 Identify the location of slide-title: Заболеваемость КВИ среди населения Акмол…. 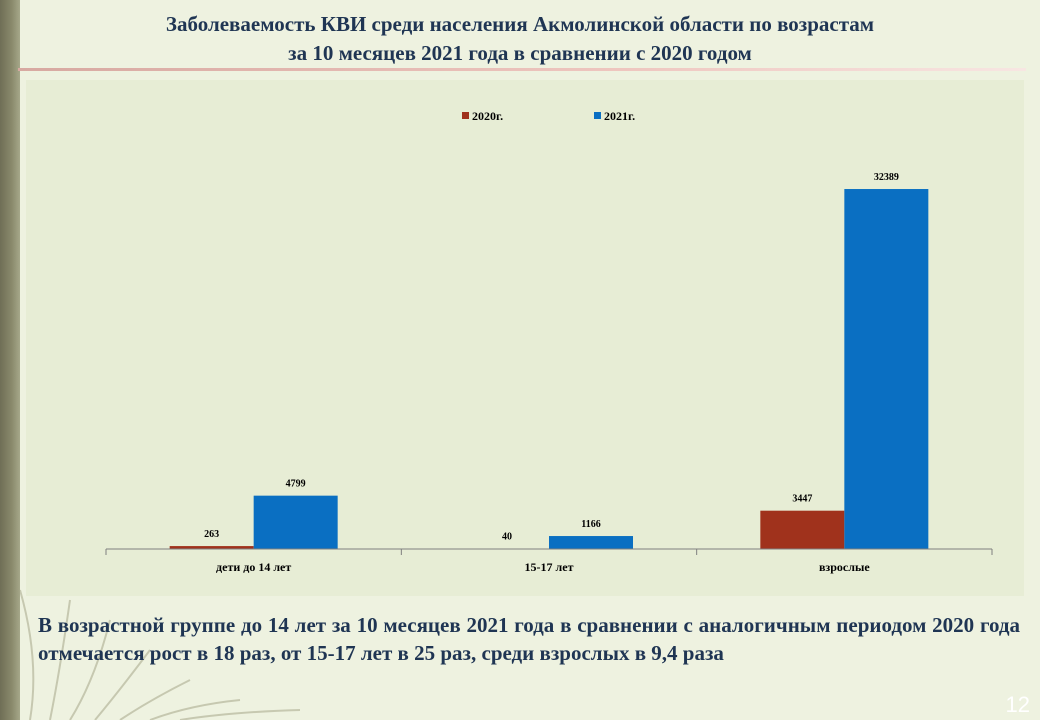
(520, 39).